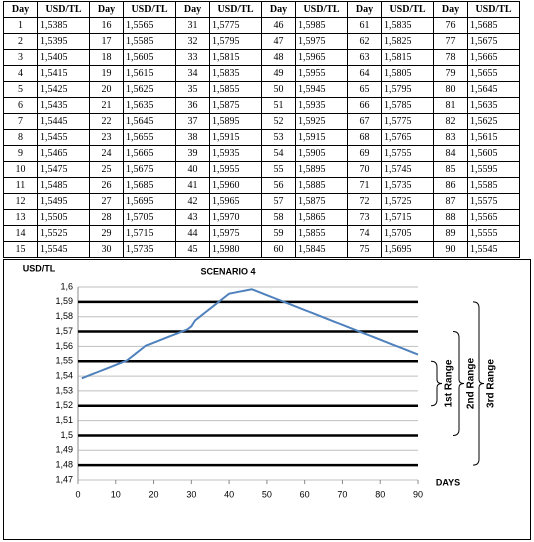 This screenshot has height=542, width=534. Describe the element at coordinates (192, 105) in the screenshot. I see `table-cell: 36` at that location.